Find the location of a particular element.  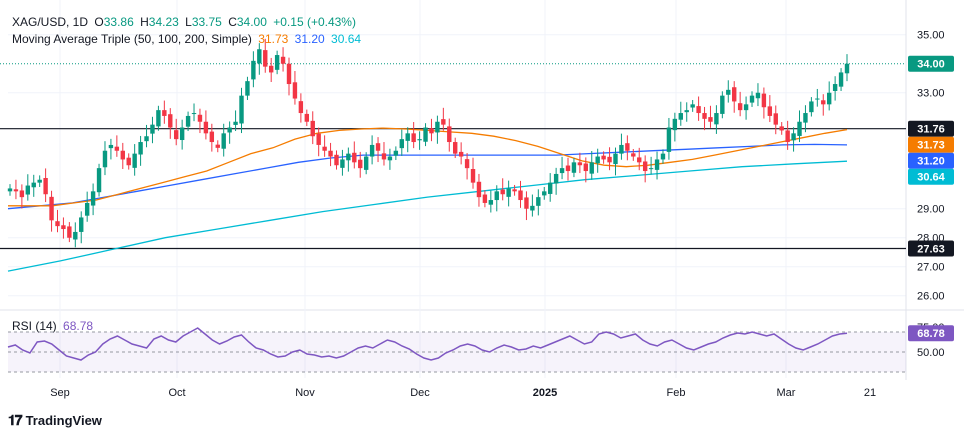

change-value: +0.15 (+0.43%) is located at coordinates (314, 22).